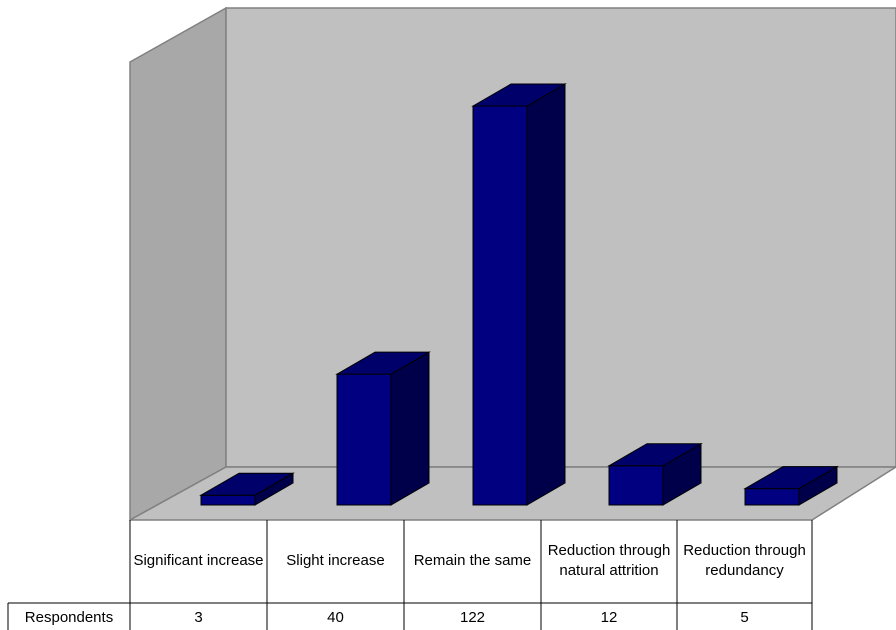  What do you see at coordinates (472, 617) in the screenshot?
I see `data-table-value-remain-the-same: 122` at bounding box center [472, 617].